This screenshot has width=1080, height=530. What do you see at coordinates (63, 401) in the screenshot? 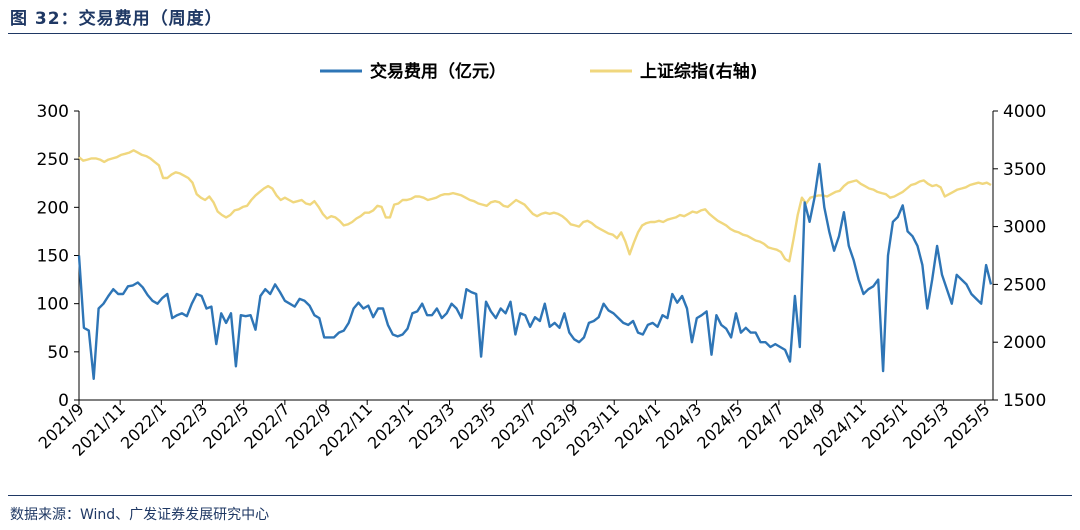
I see `left-tick-label: 0` at bounding box center [63, 401].